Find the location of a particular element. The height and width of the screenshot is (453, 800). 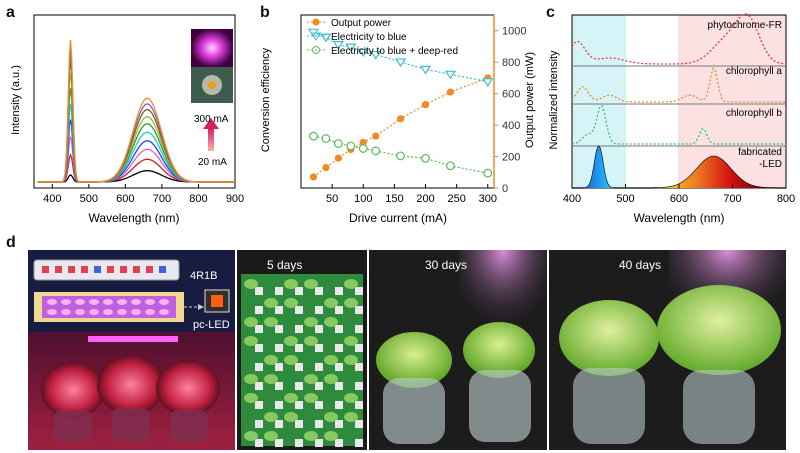

current-high-label: 300 mA is located at coordinates (211, 119).